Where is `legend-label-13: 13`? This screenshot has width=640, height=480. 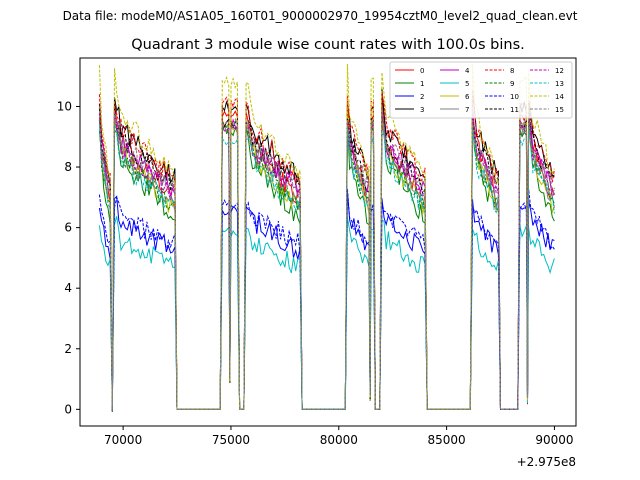 legend-label-13: 13 is located at coordinates (559, 84).